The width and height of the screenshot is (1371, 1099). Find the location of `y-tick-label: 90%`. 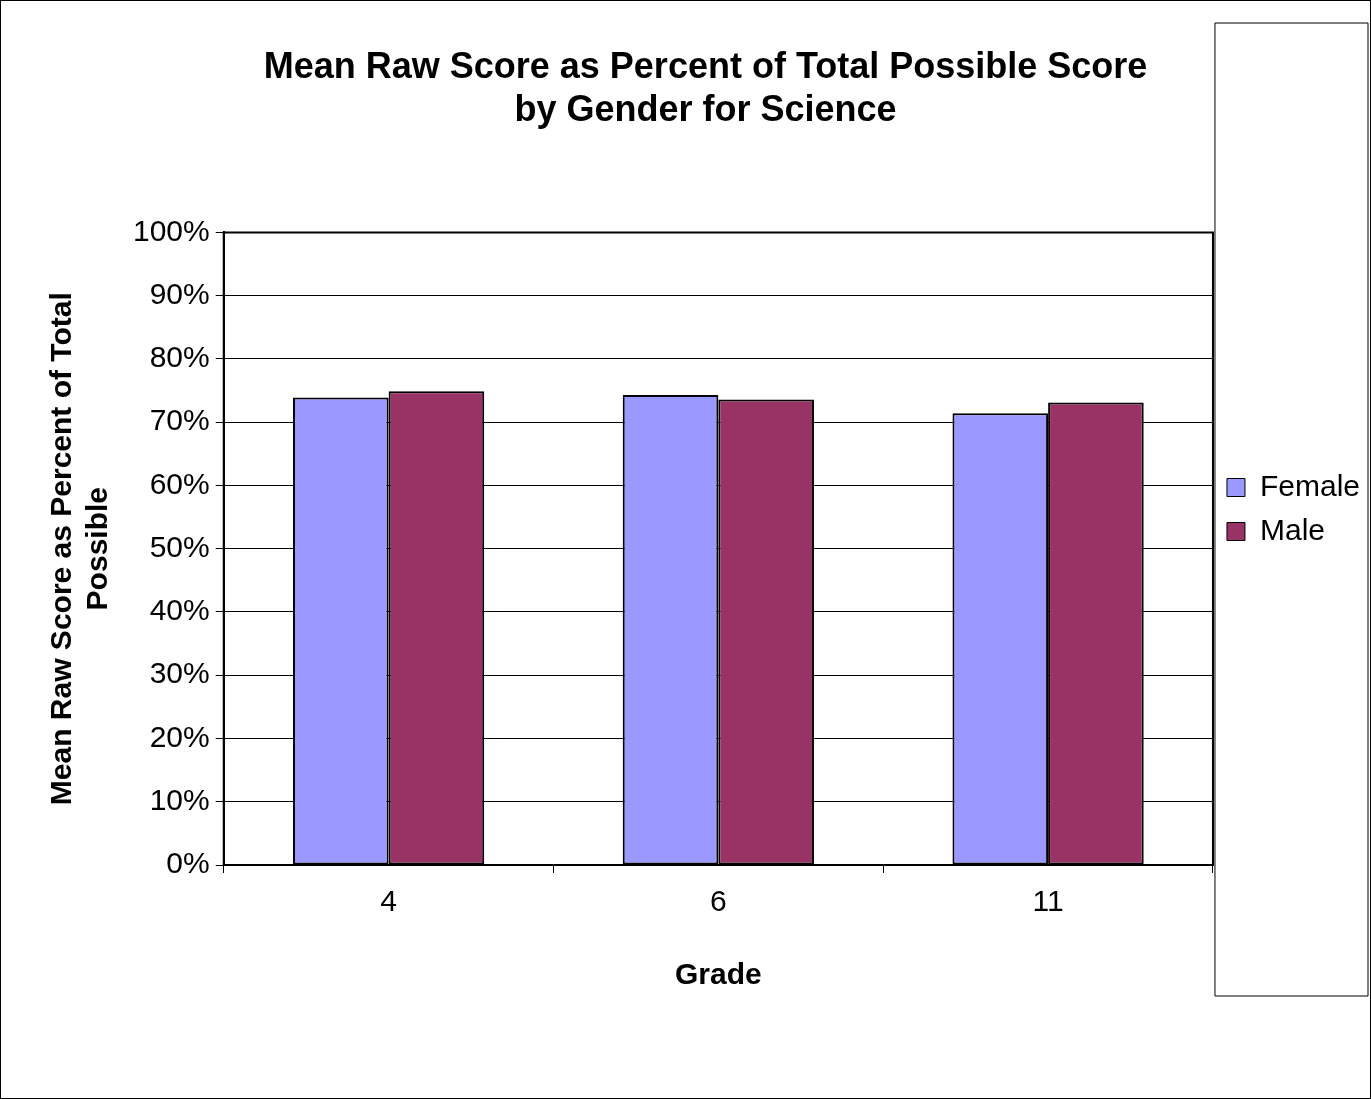

y-tick-label: 90% is located at coordinates (179, 293).